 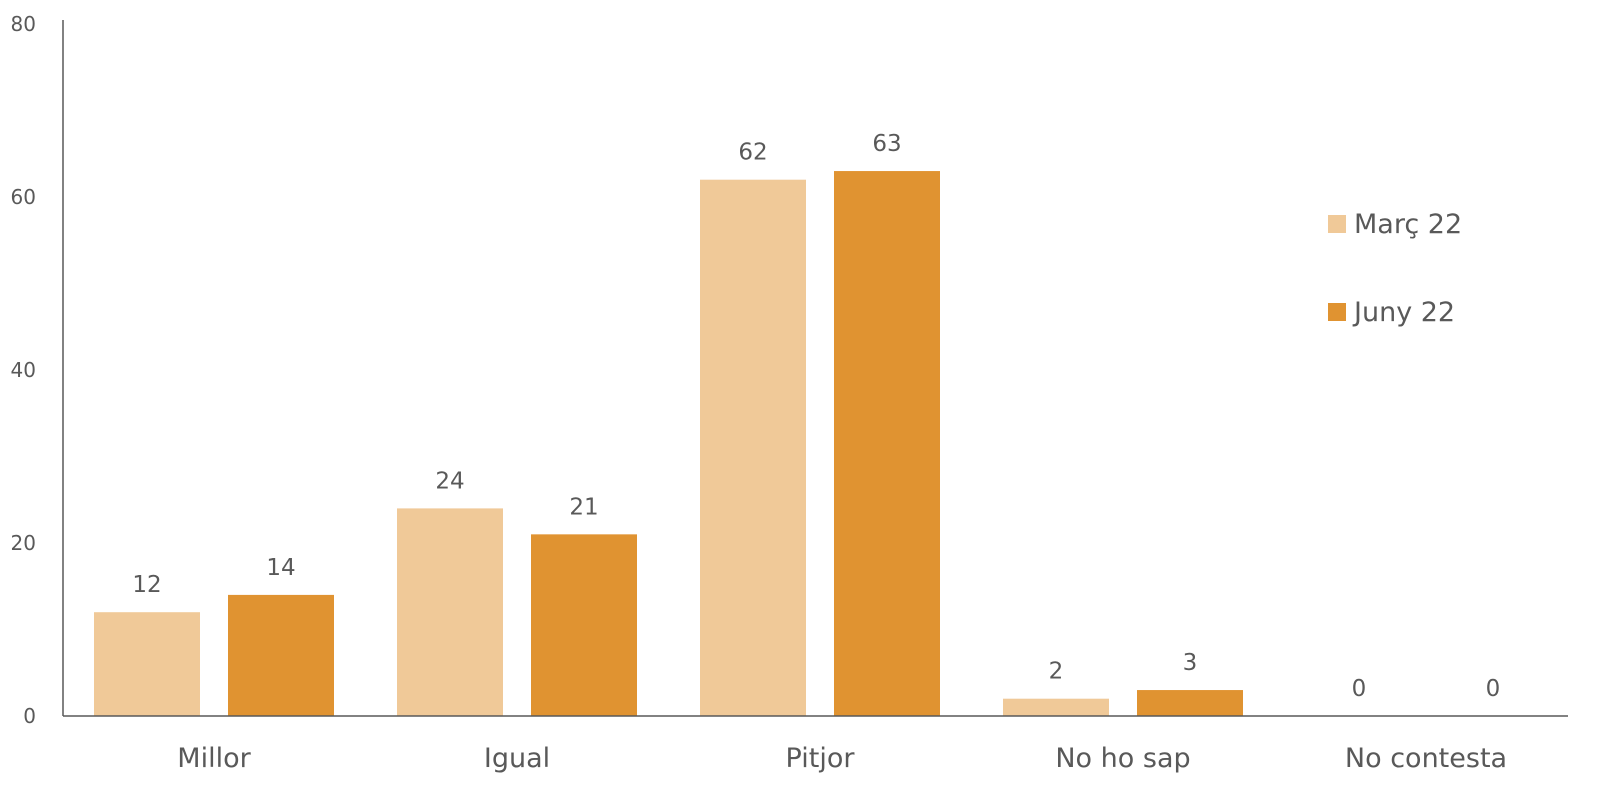 I want to click on x-category-label: Igual, so click(x=517, y=758).